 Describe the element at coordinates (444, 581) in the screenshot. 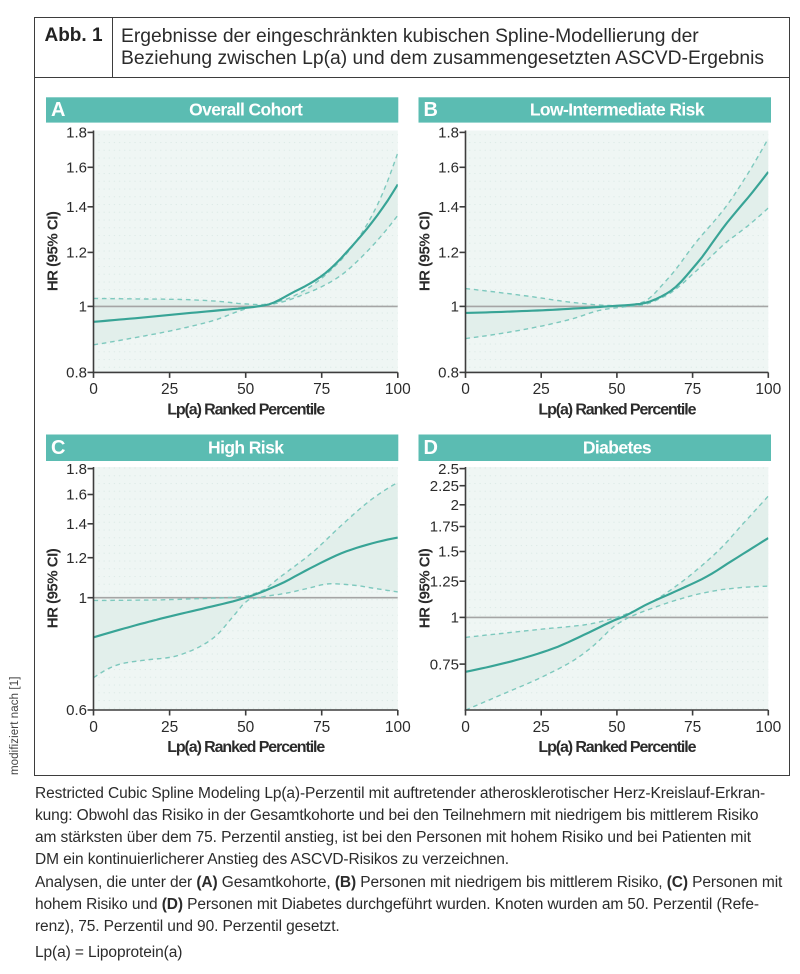

I see `svg-text: 1.25` at that location.